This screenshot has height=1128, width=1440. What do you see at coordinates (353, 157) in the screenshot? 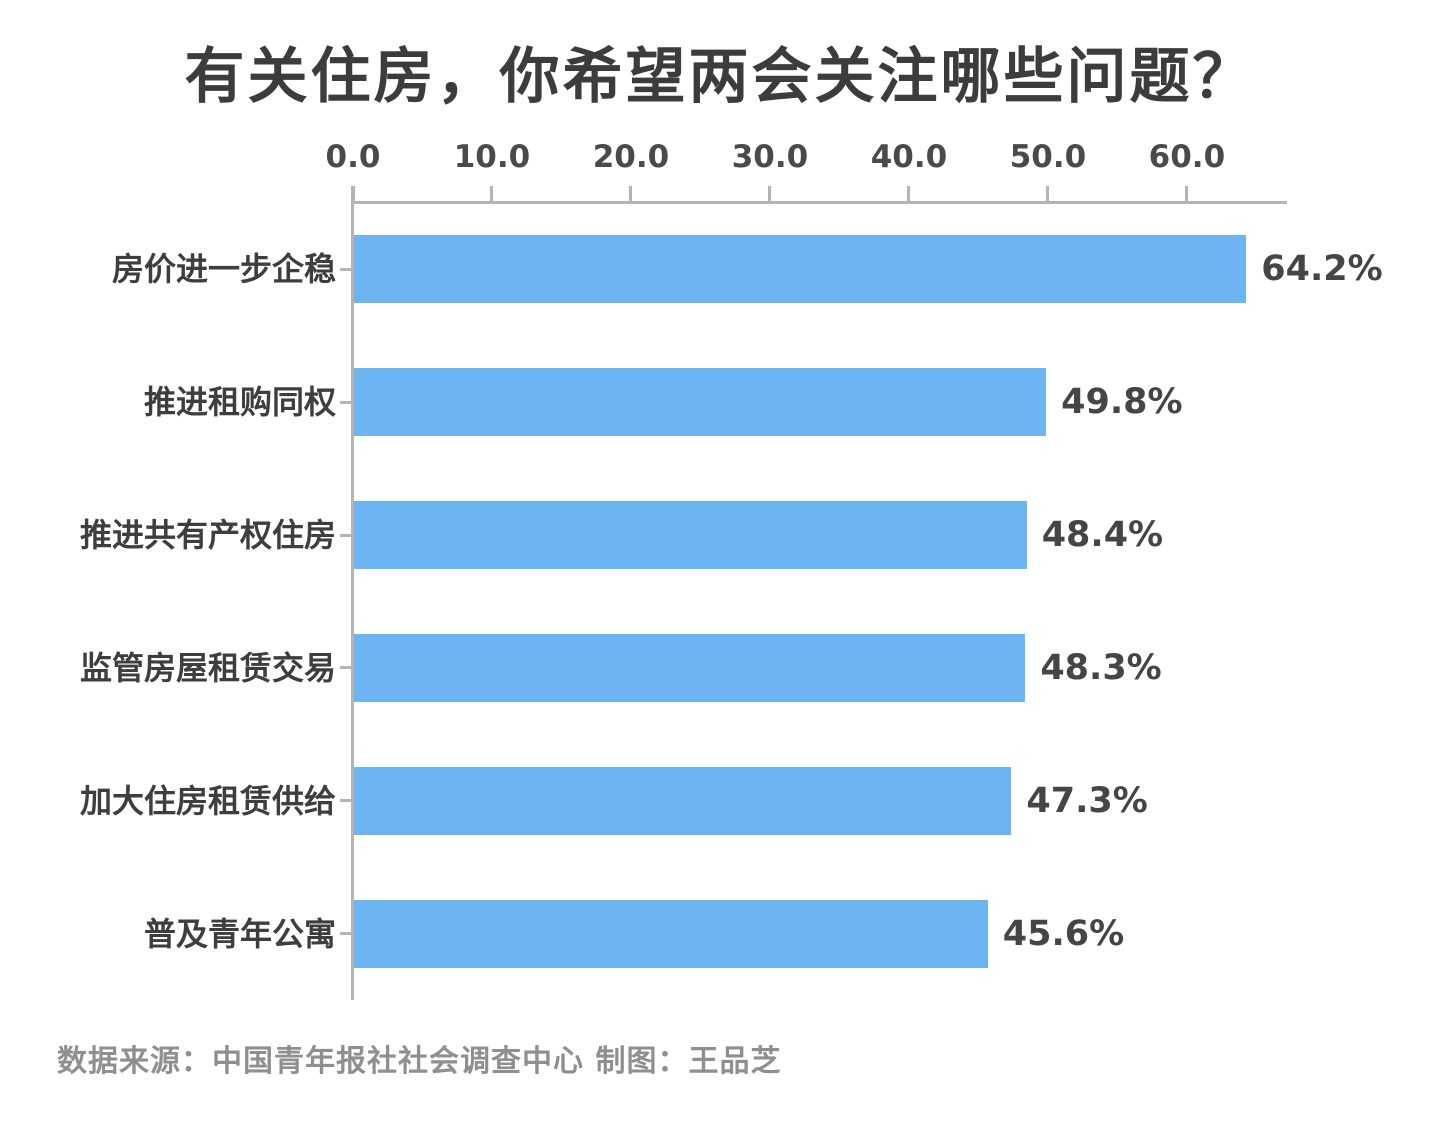
I see `x-tick-label: 0.0` at bounding box center [353, 157].